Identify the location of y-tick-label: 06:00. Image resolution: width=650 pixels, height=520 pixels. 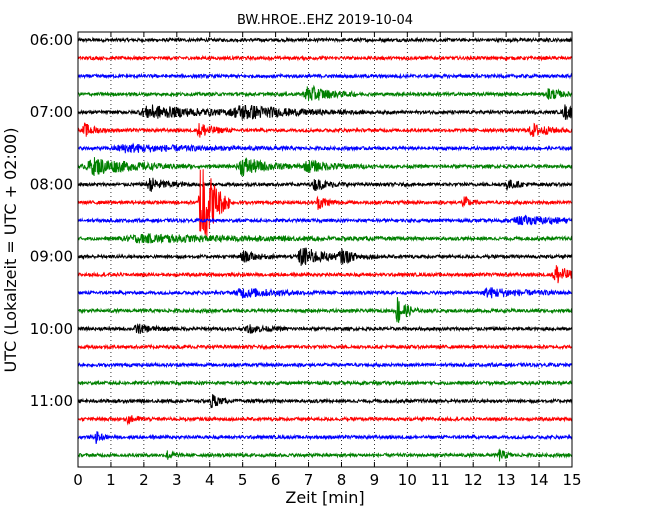
(51, 40).